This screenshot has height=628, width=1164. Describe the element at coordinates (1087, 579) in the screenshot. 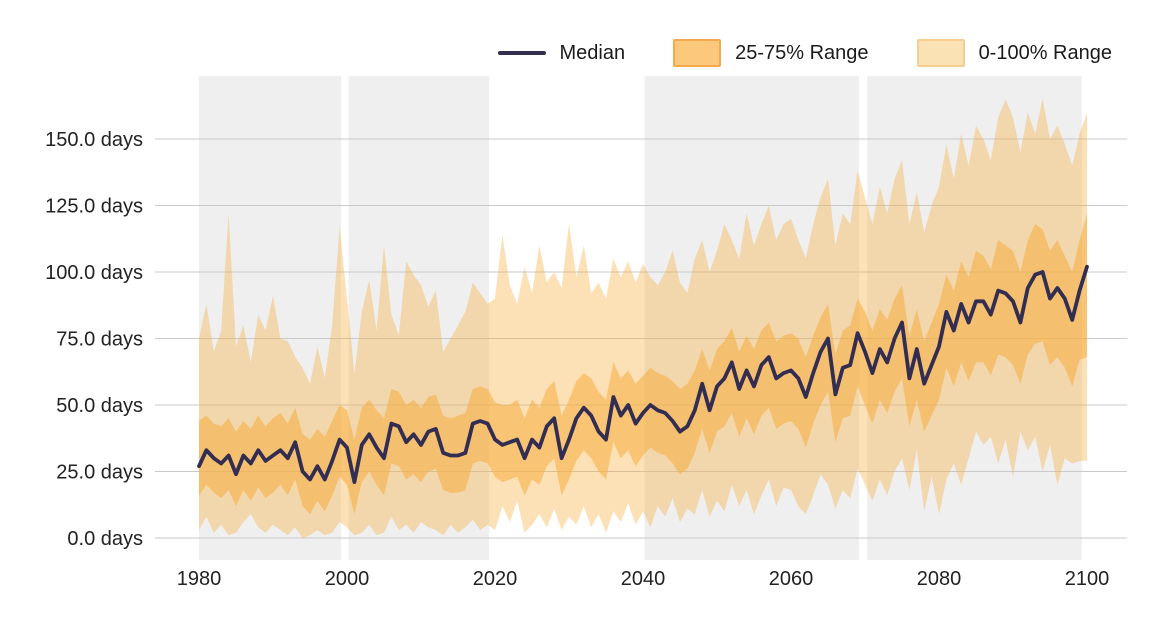

I see `x-tick-label: 2100` at that location.